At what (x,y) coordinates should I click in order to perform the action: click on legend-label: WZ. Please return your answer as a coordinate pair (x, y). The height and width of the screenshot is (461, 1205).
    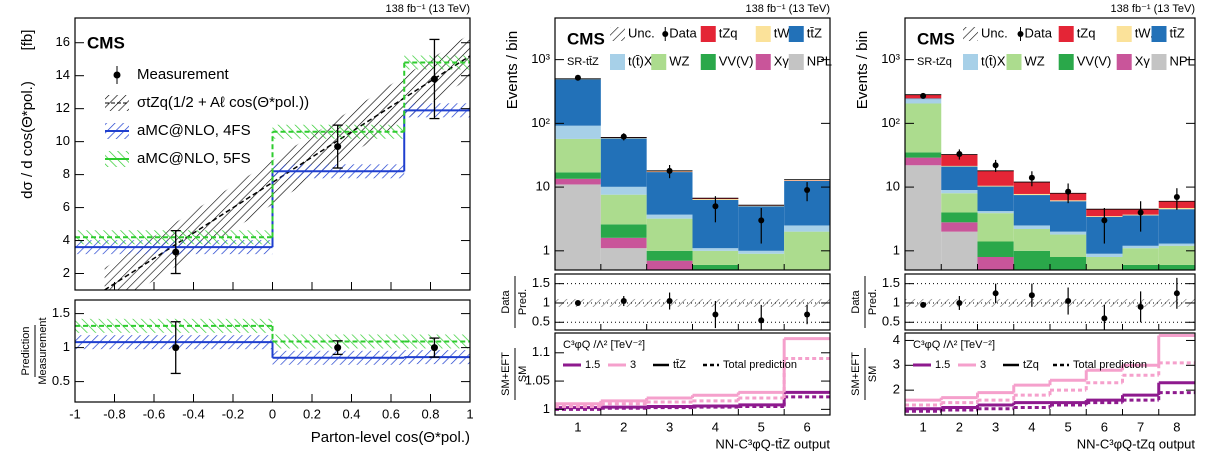
    Looking at the image, I should click on (1035, 60).